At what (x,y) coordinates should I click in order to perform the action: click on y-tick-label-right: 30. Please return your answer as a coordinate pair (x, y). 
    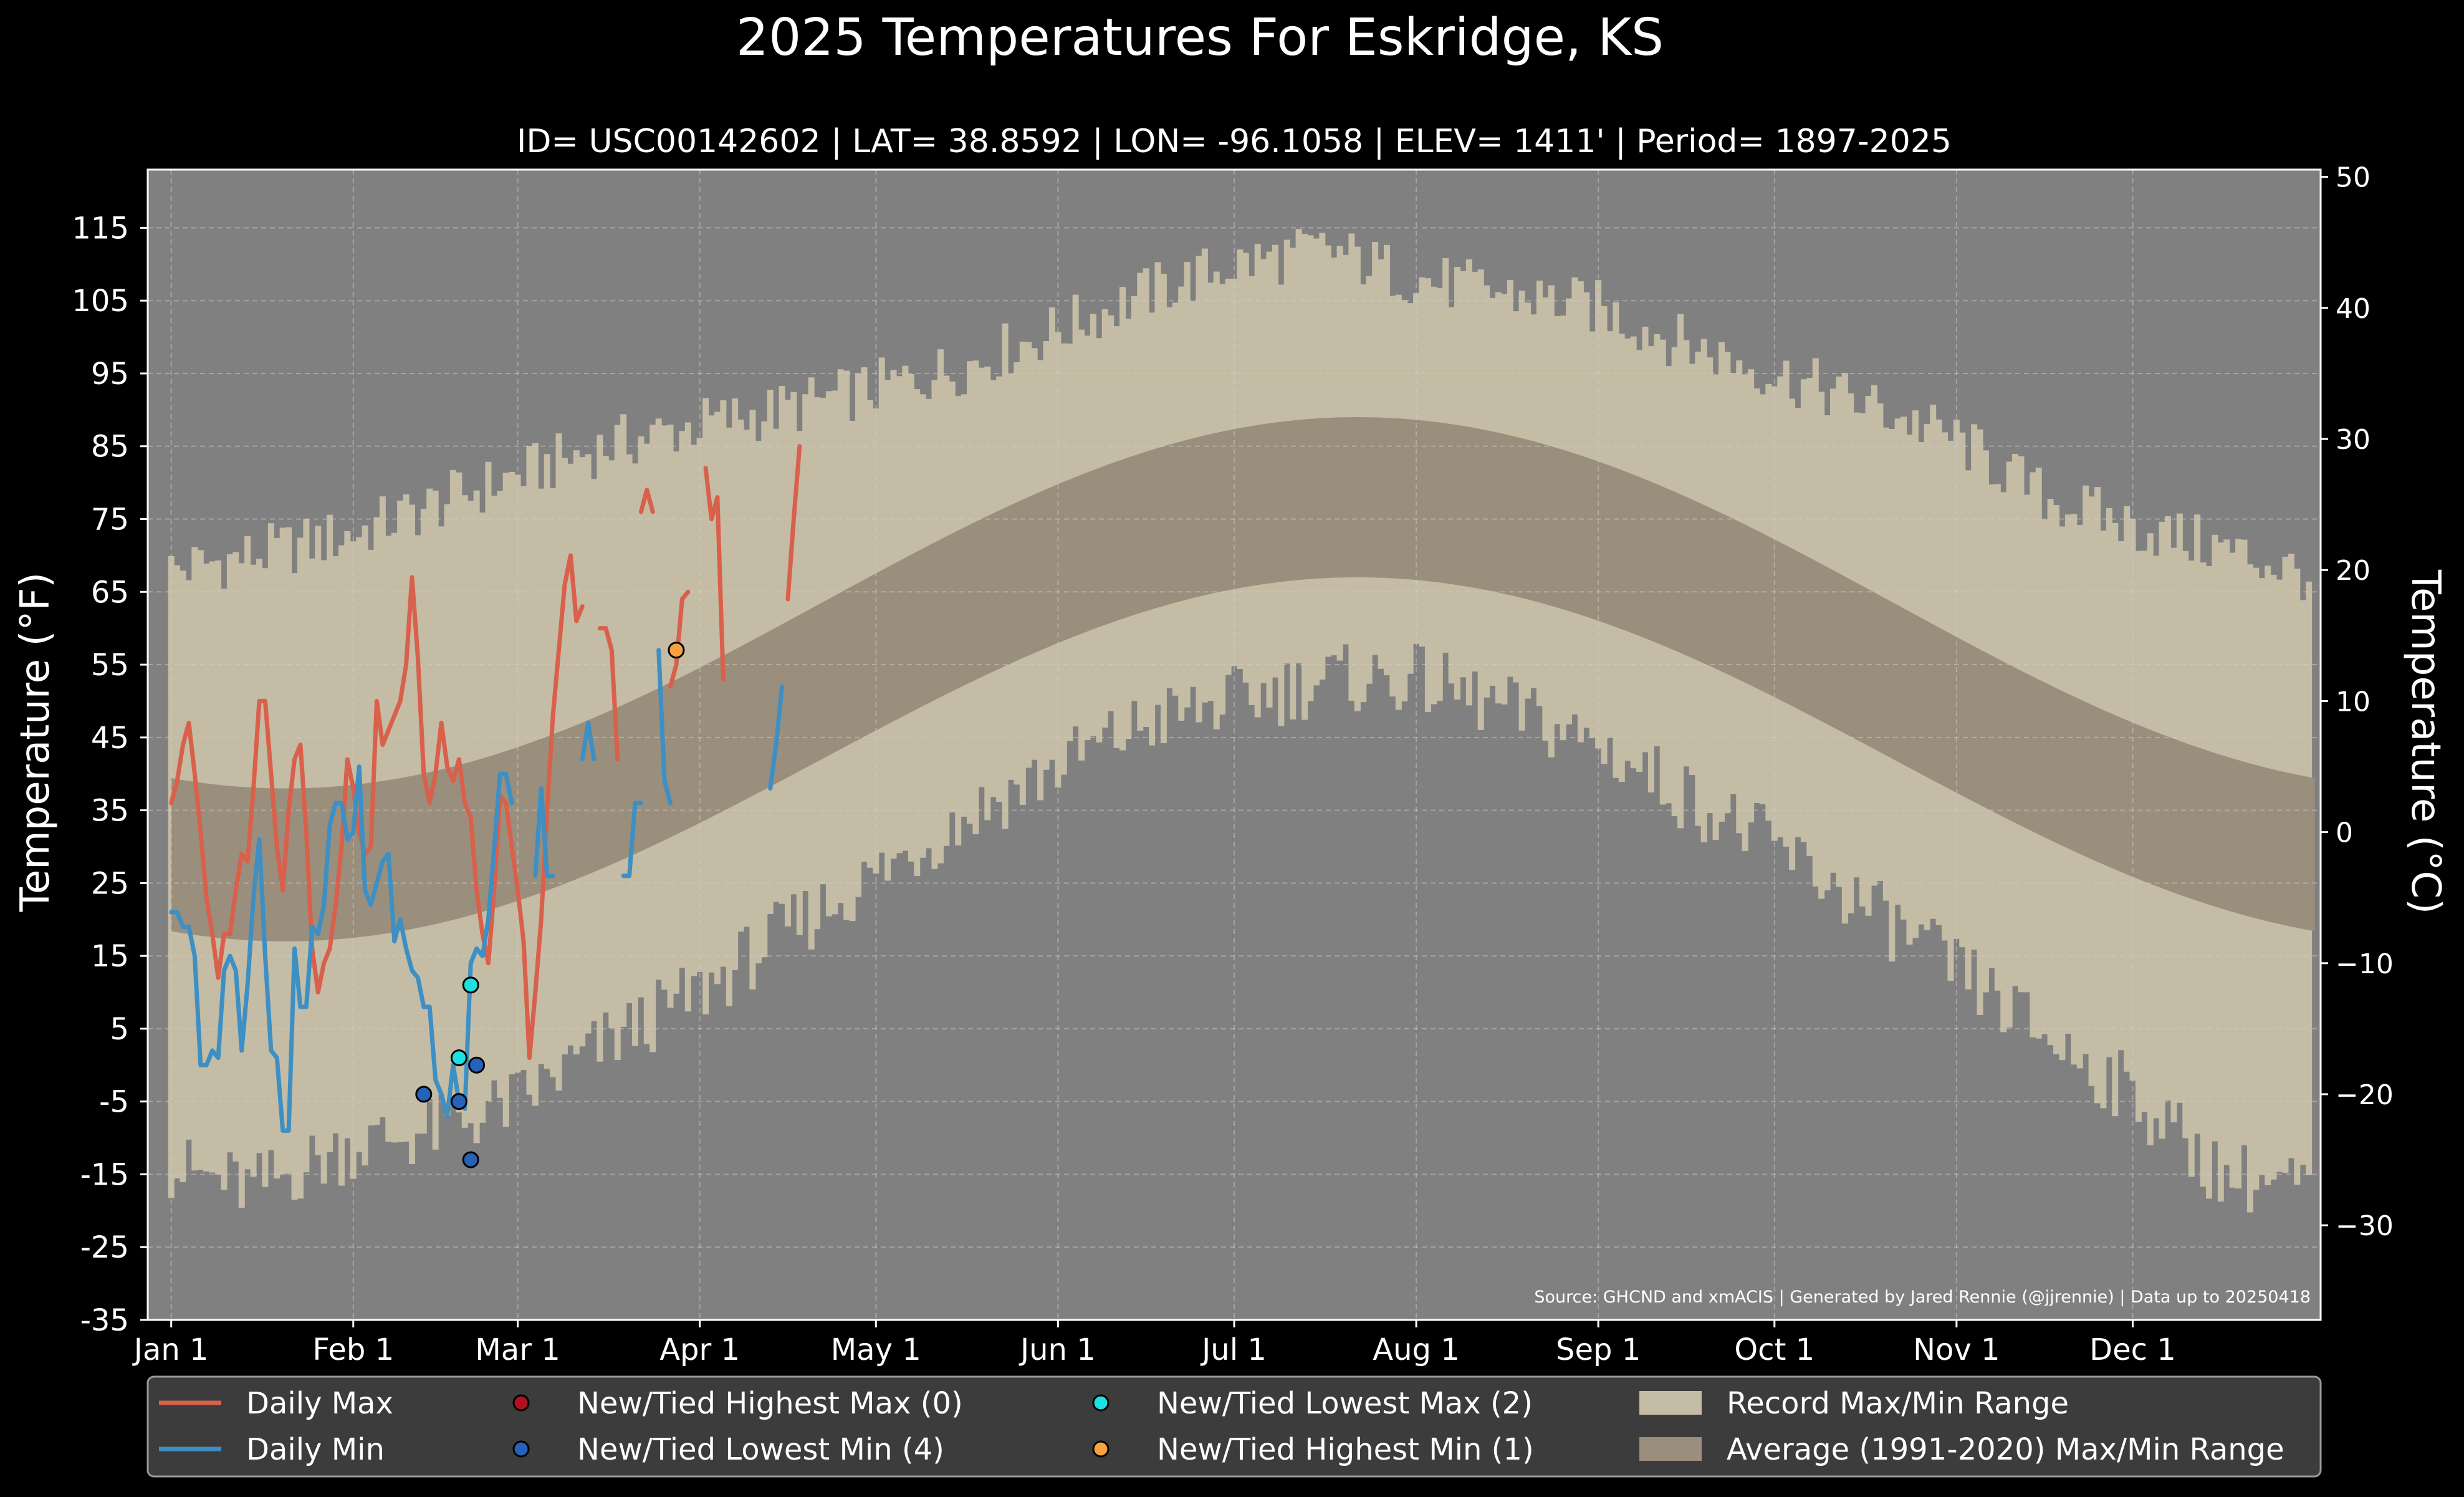
    Looking at the image, I should click on (2353, 440).